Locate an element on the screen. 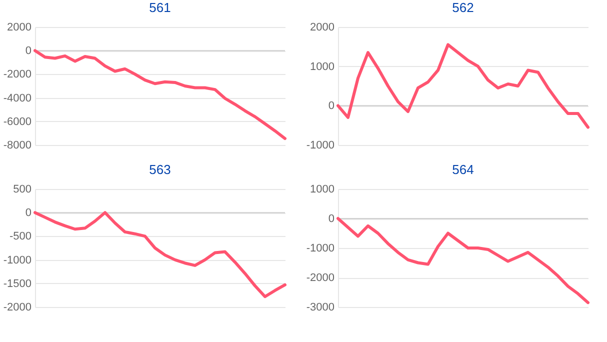  chart-title: 561 is located at coordinates (160, 7).